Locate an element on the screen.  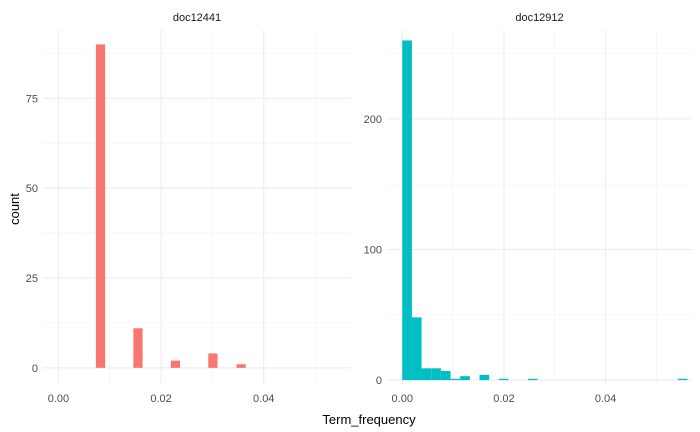
y-axis-title: count is located at coordinates (14, 209).